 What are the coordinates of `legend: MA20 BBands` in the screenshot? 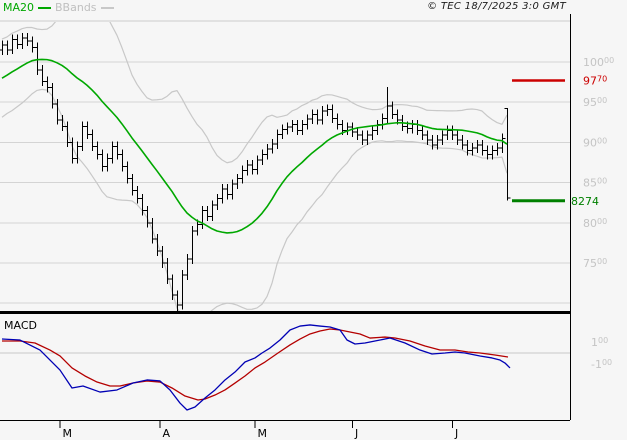 It's located at (58, 8).